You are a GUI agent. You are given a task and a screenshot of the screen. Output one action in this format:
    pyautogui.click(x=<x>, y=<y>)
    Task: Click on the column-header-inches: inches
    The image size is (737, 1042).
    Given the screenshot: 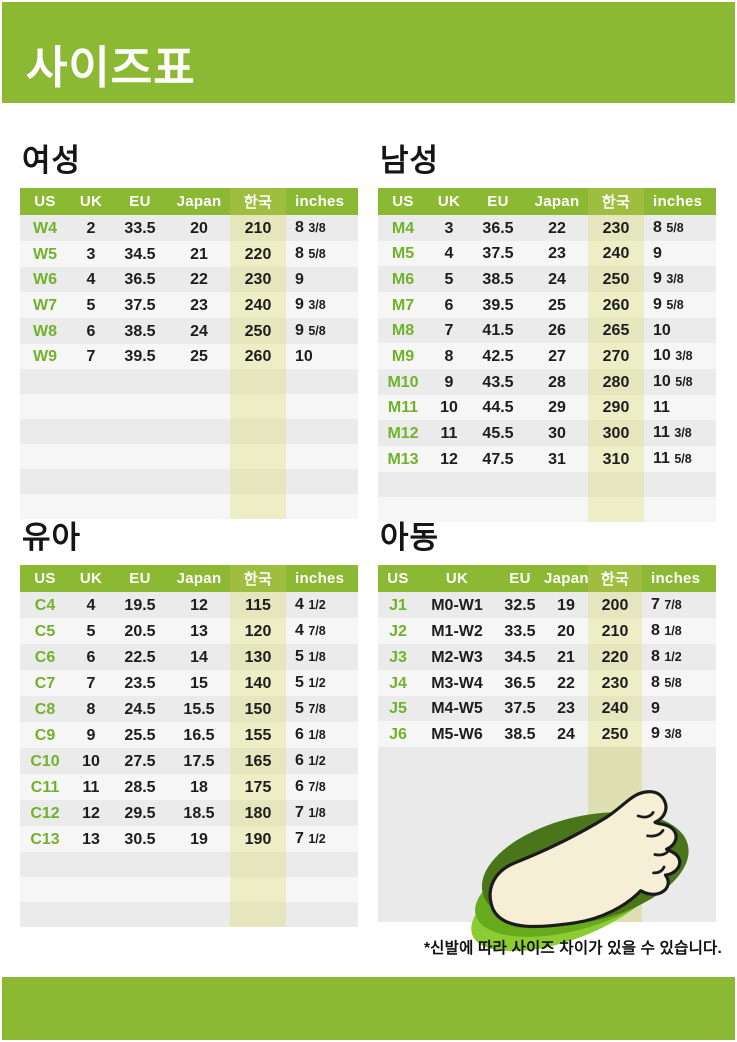 What is the action you would take?
    pyautogui.click(x=680, y=201)
    